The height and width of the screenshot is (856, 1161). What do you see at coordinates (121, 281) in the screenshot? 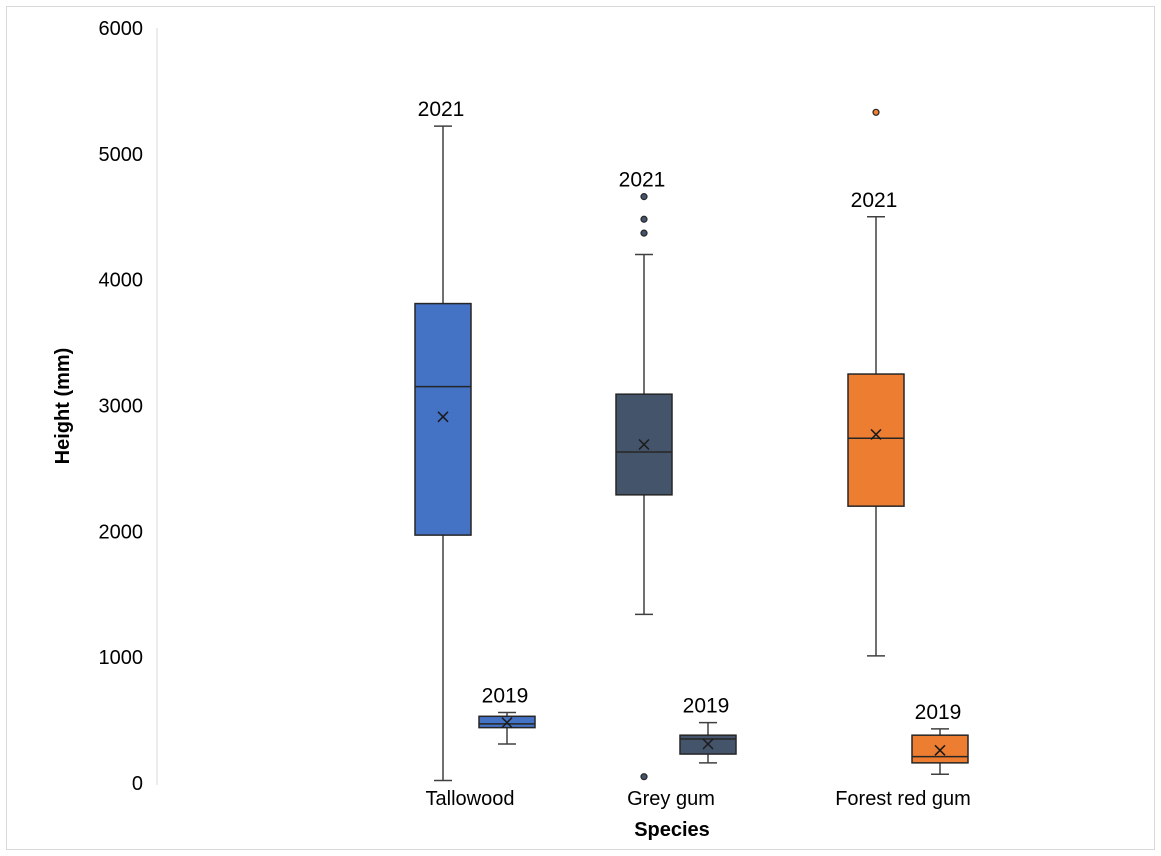
I see `y-tick-label: 4000` at bounding box center [121, 281].